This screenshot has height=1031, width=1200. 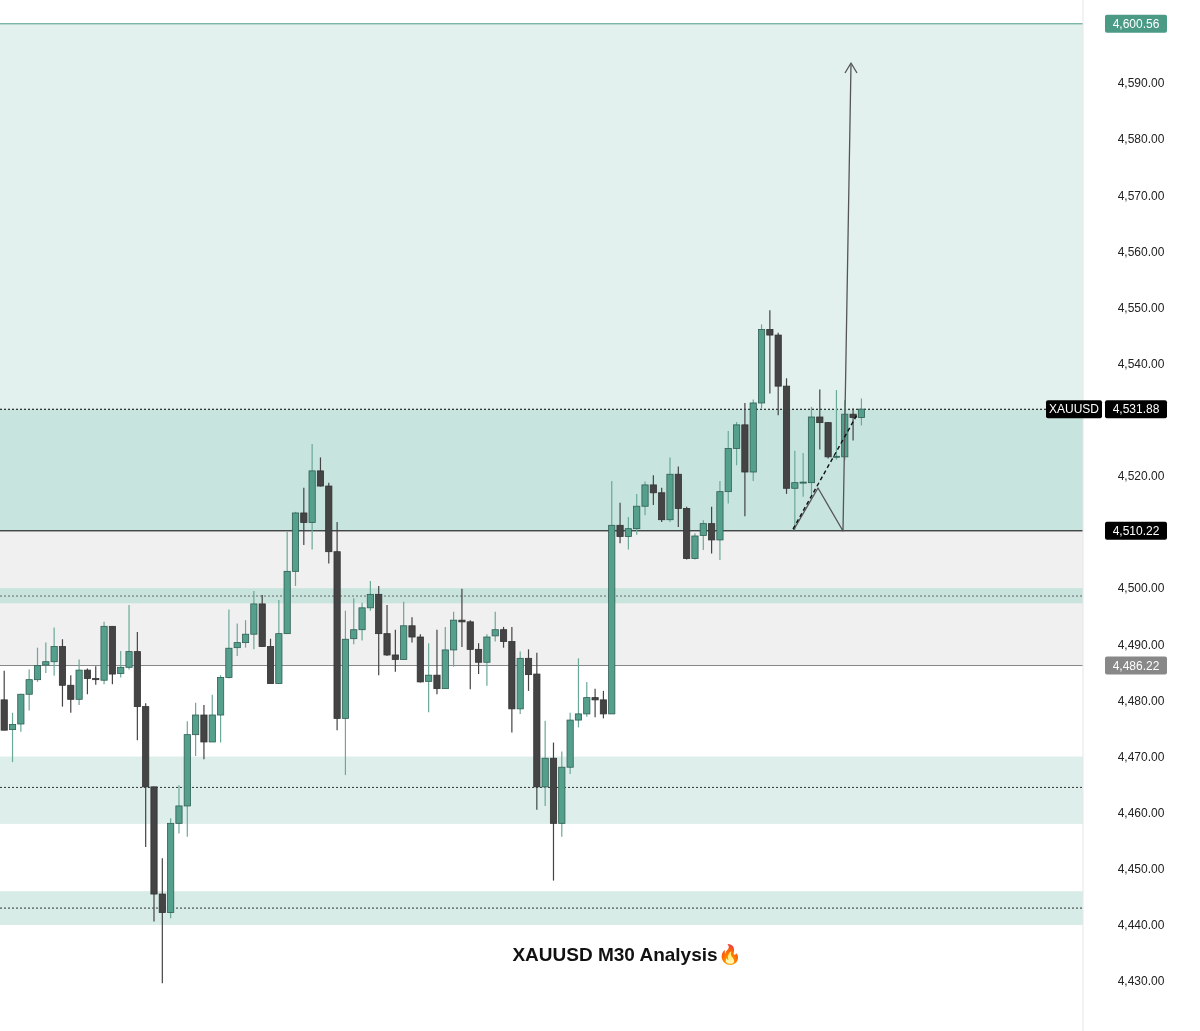 What do you see at coordinates (1141, 251) in the screenshot?
I see `y-tick-label: 4,560.00` at bounding box center [1141, 251].